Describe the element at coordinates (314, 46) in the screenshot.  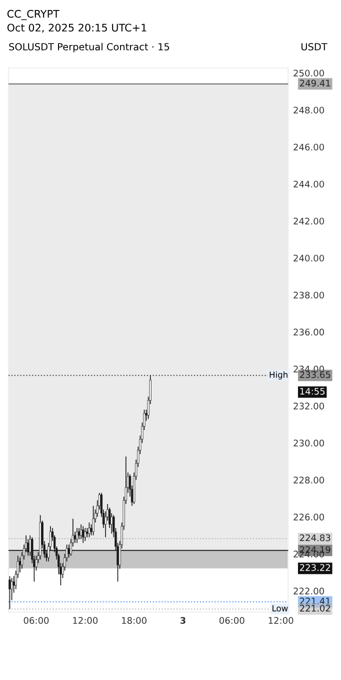
I see `y-axis-title: USDT` at that location.